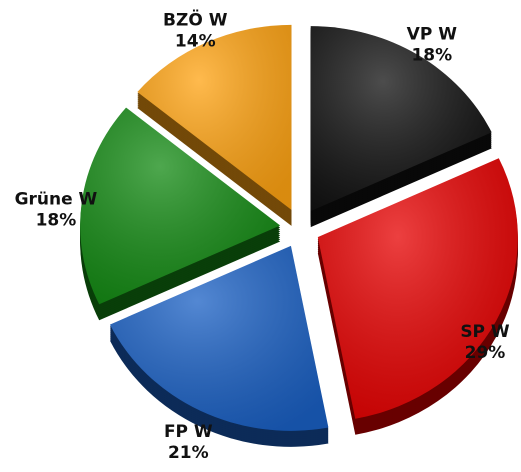  I want to click on slice-value-label: 29%, so click(485, 353).